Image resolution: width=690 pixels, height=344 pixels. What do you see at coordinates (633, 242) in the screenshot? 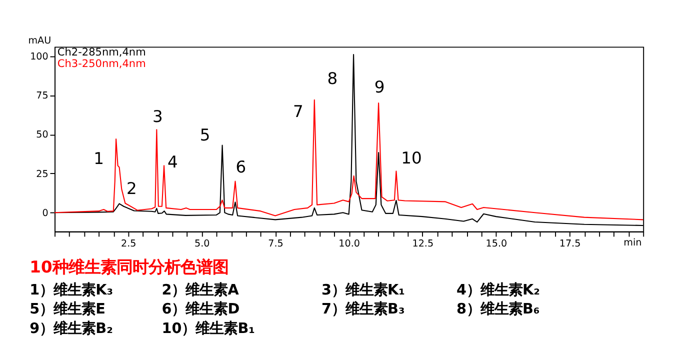
I see `x-axis-title: min` at bounding box center [633, 242].